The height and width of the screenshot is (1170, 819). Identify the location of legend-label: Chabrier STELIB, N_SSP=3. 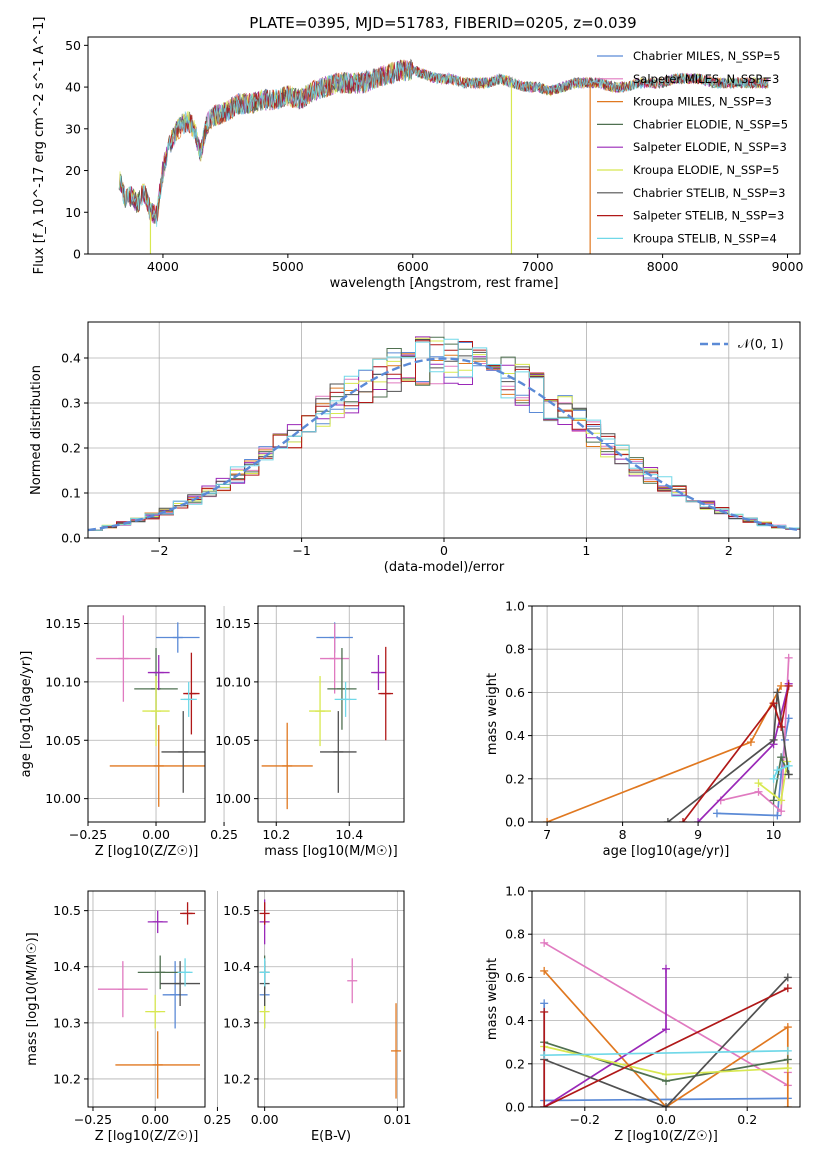
(709, 193).